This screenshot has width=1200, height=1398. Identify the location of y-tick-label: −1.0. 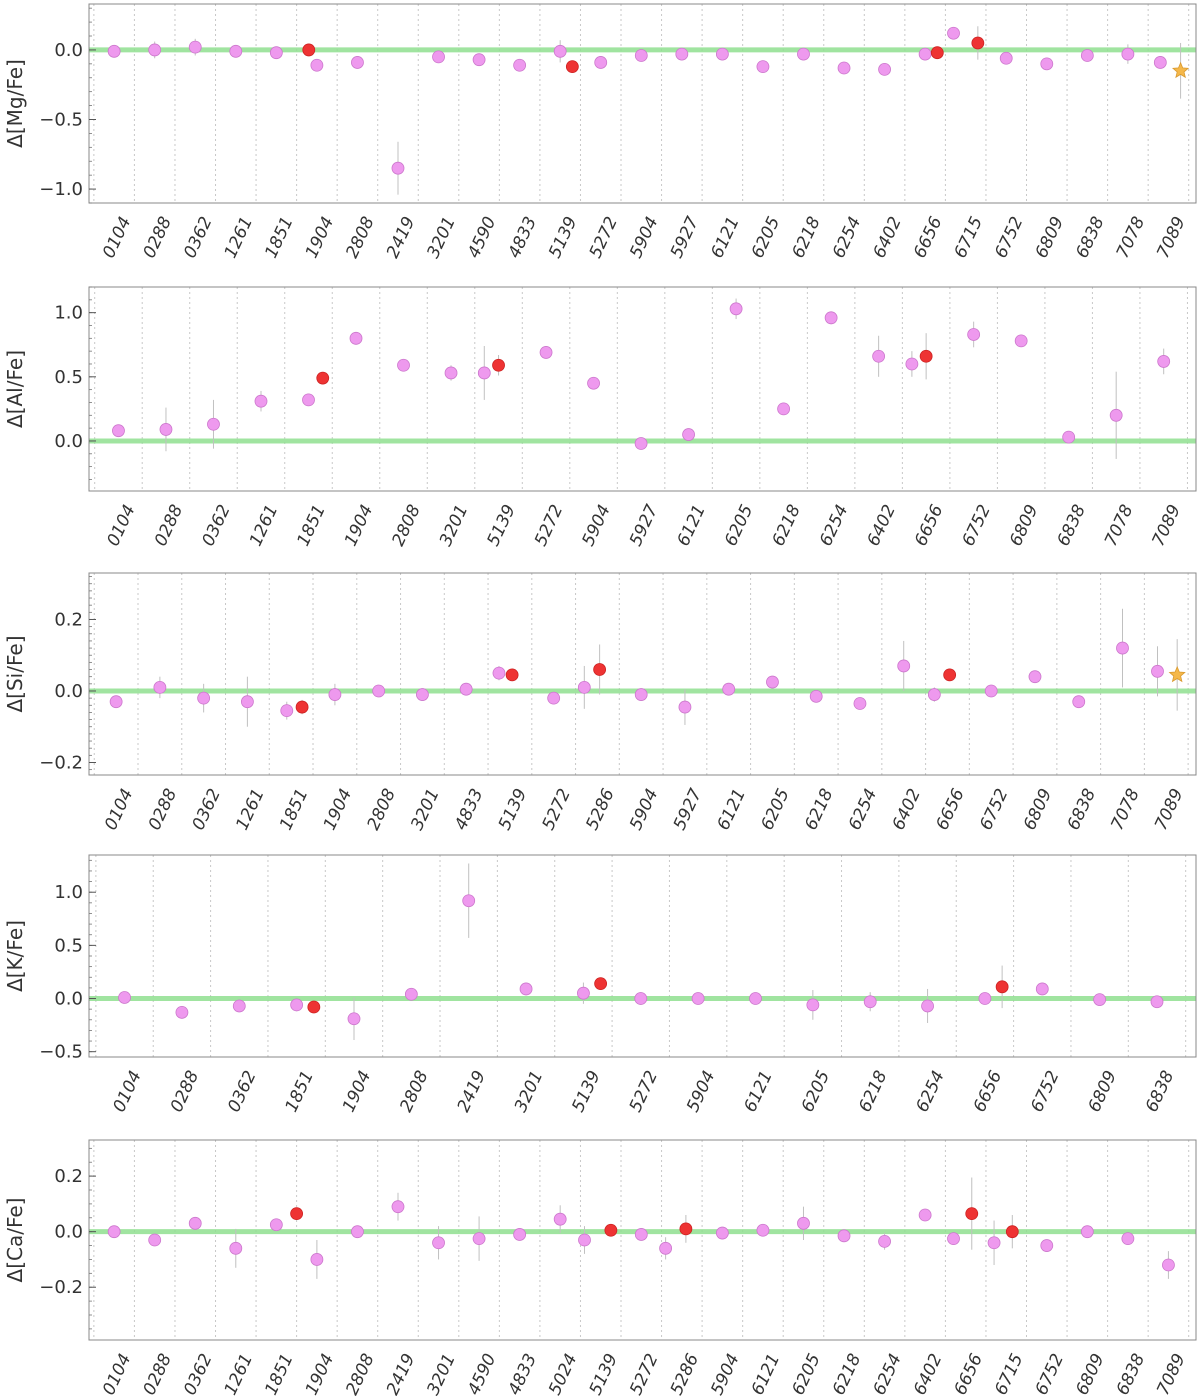
(61, 189).